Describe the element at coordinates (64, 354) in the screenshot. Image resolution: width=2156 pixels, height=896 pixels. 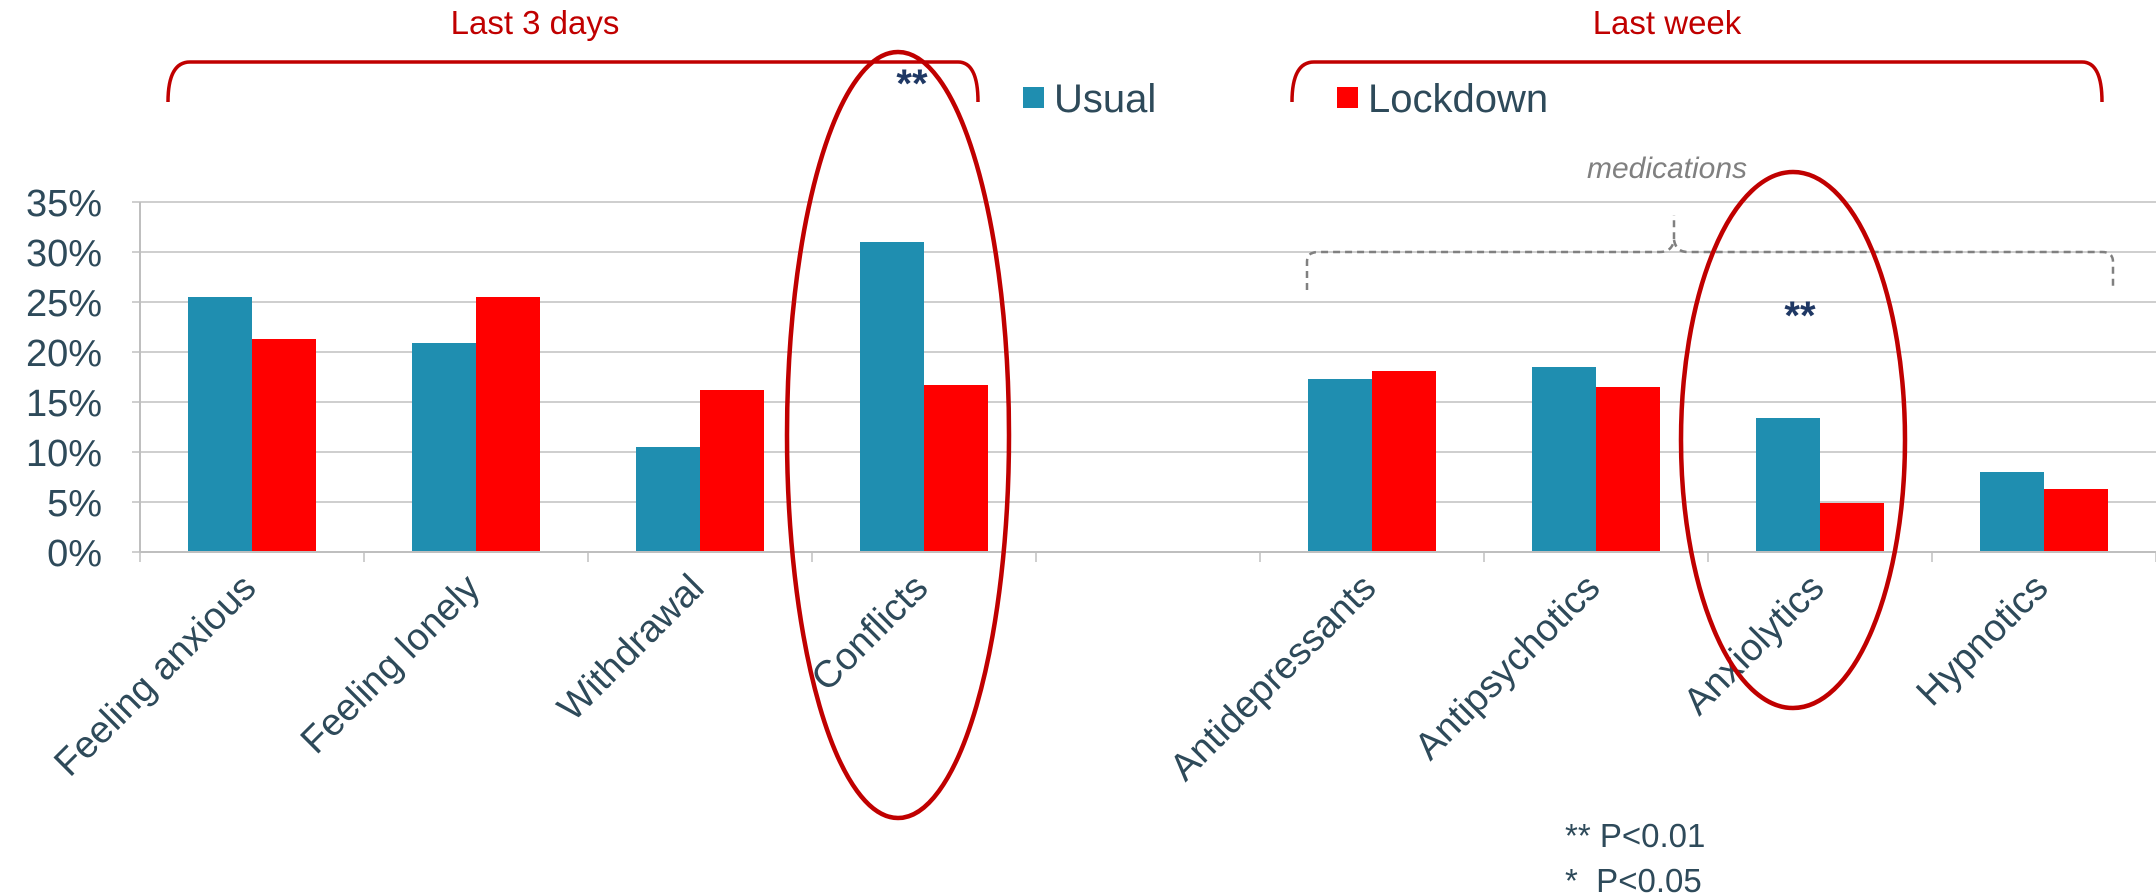
I see `y-tick-label: 20%` at that location.